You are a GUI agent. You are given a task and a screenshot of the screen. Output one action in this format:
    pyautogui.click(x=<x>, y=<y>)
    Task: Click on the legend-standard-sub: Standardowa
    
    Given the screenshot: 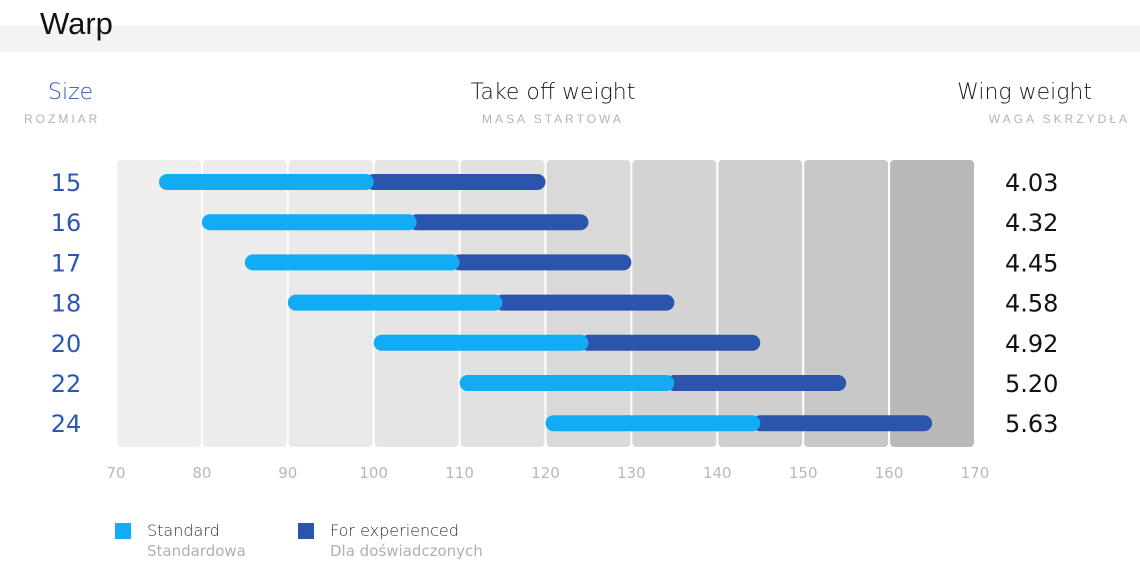 What is the action you would take?
    pyautogui.click(x=196, y=551)
    